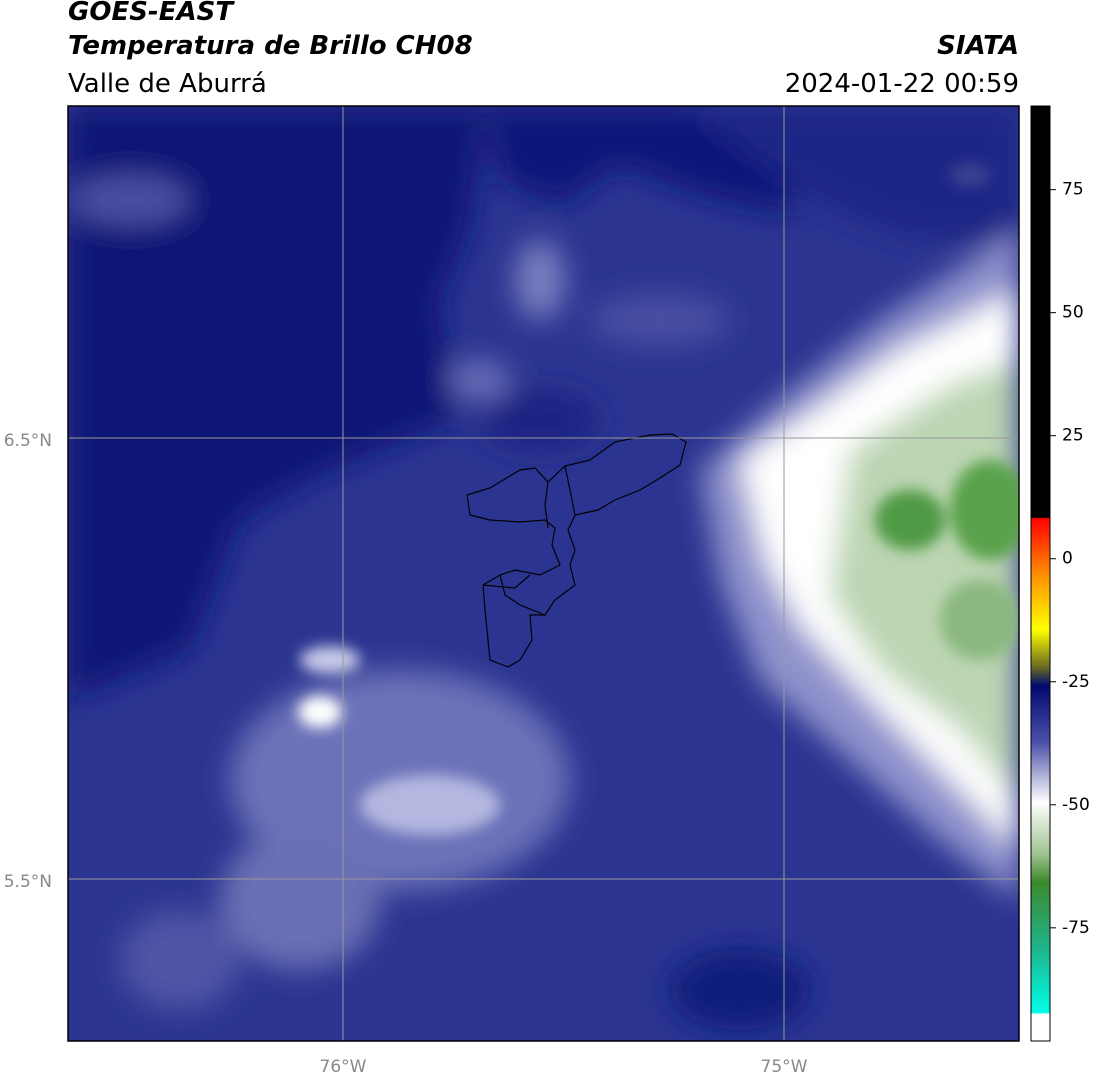  I want to click on colorbar-tick-label: -50, so click(1076, 805).